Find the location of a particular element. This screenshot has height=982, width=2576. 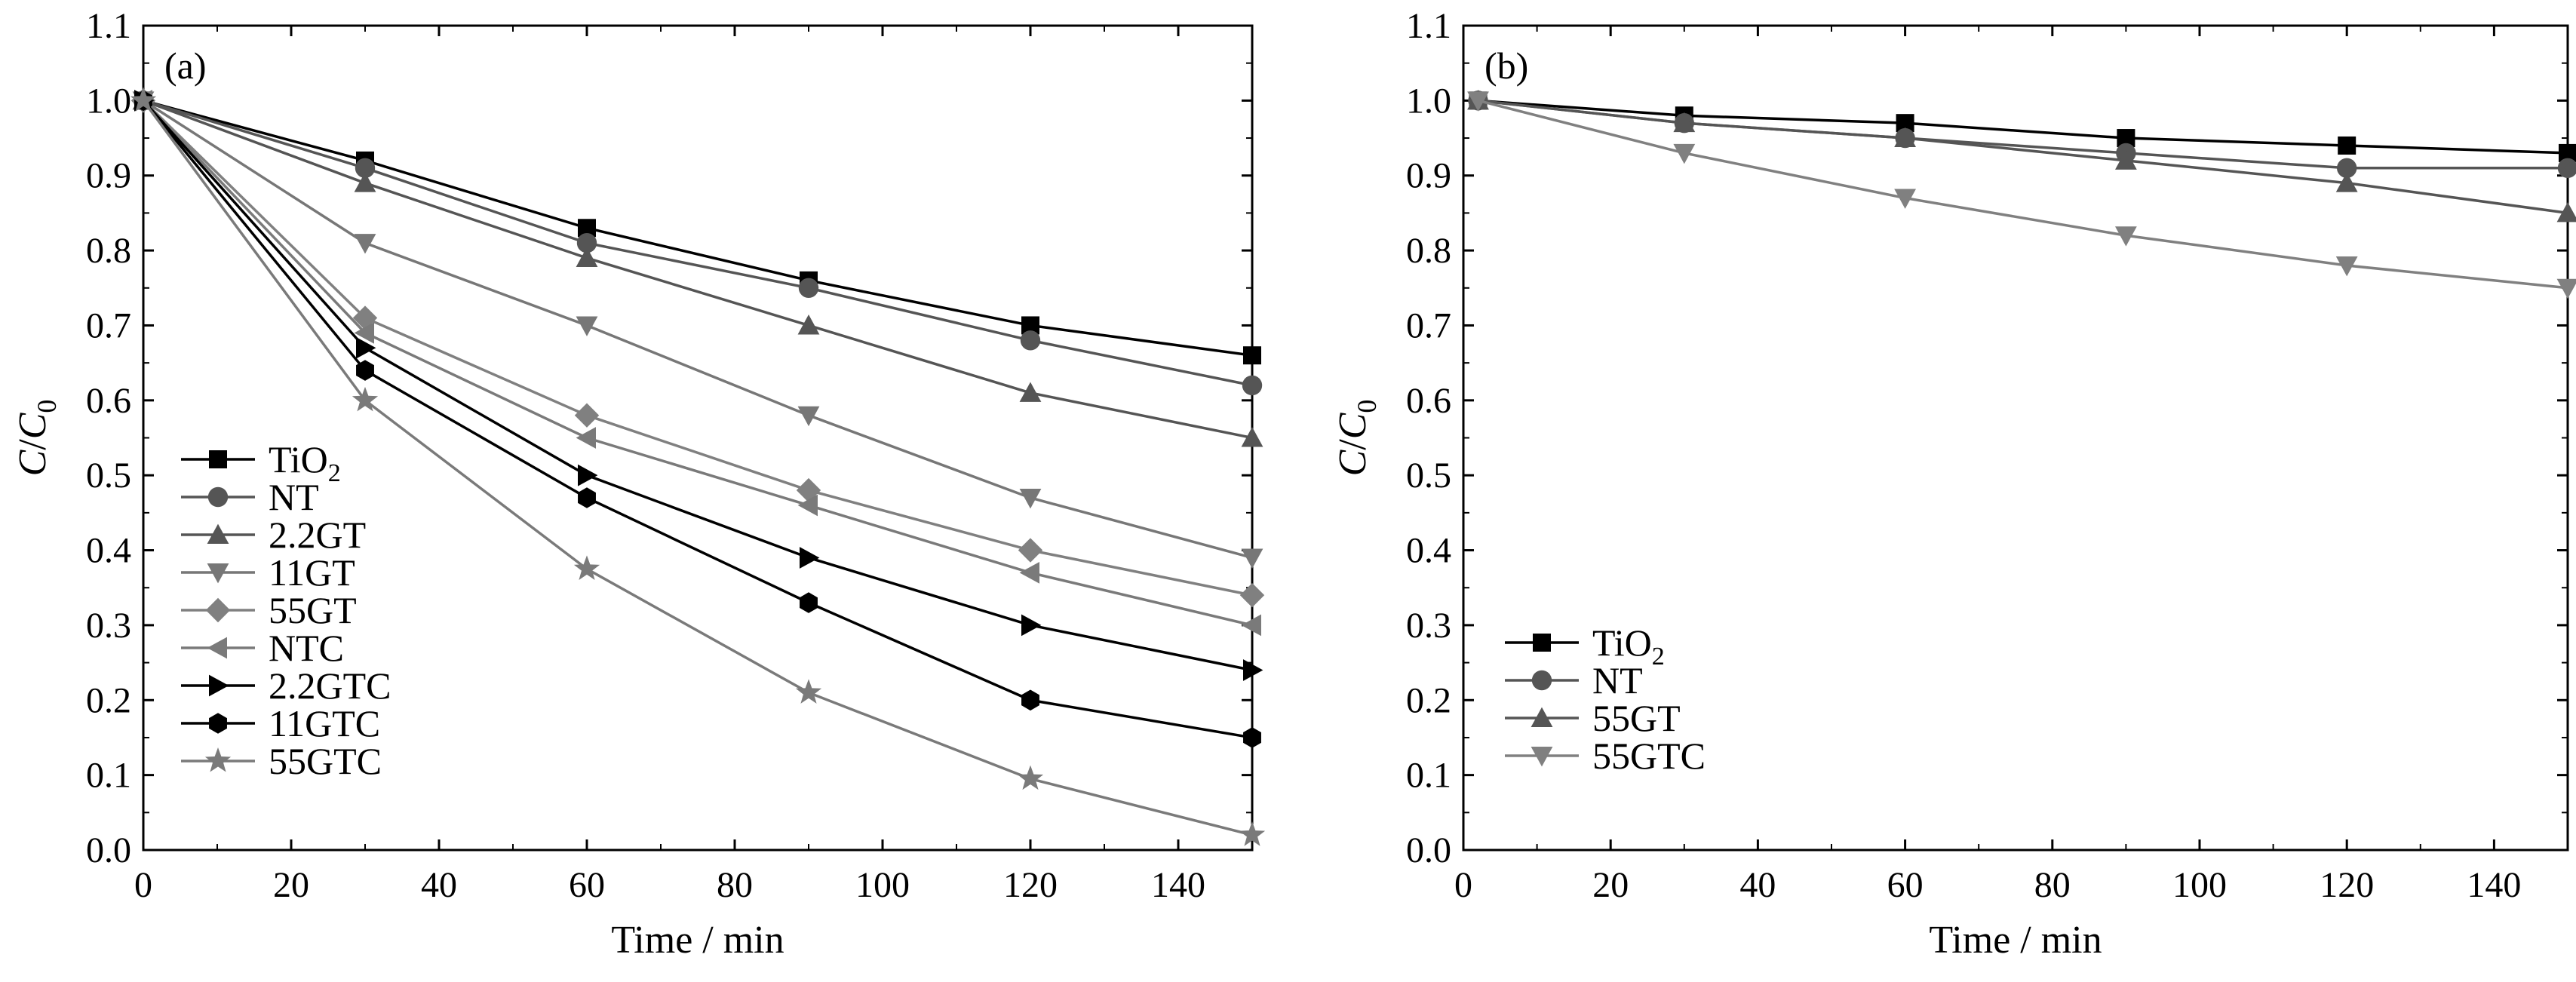

legend-item: 11GT is located at coordinates (268, 573).